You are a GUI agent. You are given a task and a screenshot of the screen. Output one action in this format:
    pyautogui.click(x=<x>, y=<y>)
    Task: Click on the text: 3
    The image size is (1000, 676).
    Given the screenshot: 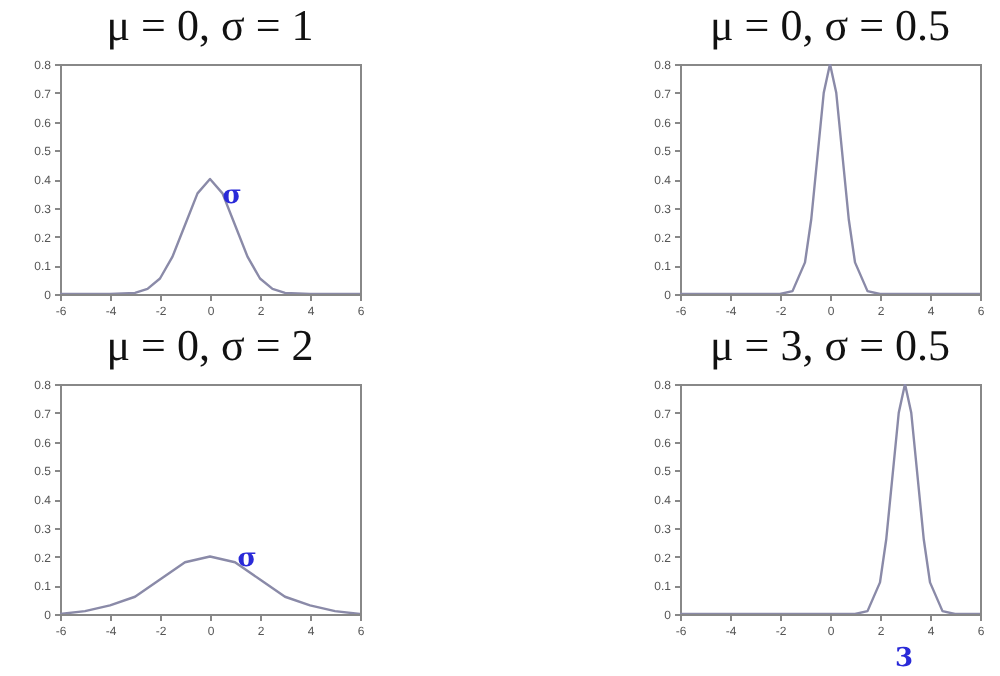 What is the action you would take?
    pyautogui.click(x=904, y=659)
    